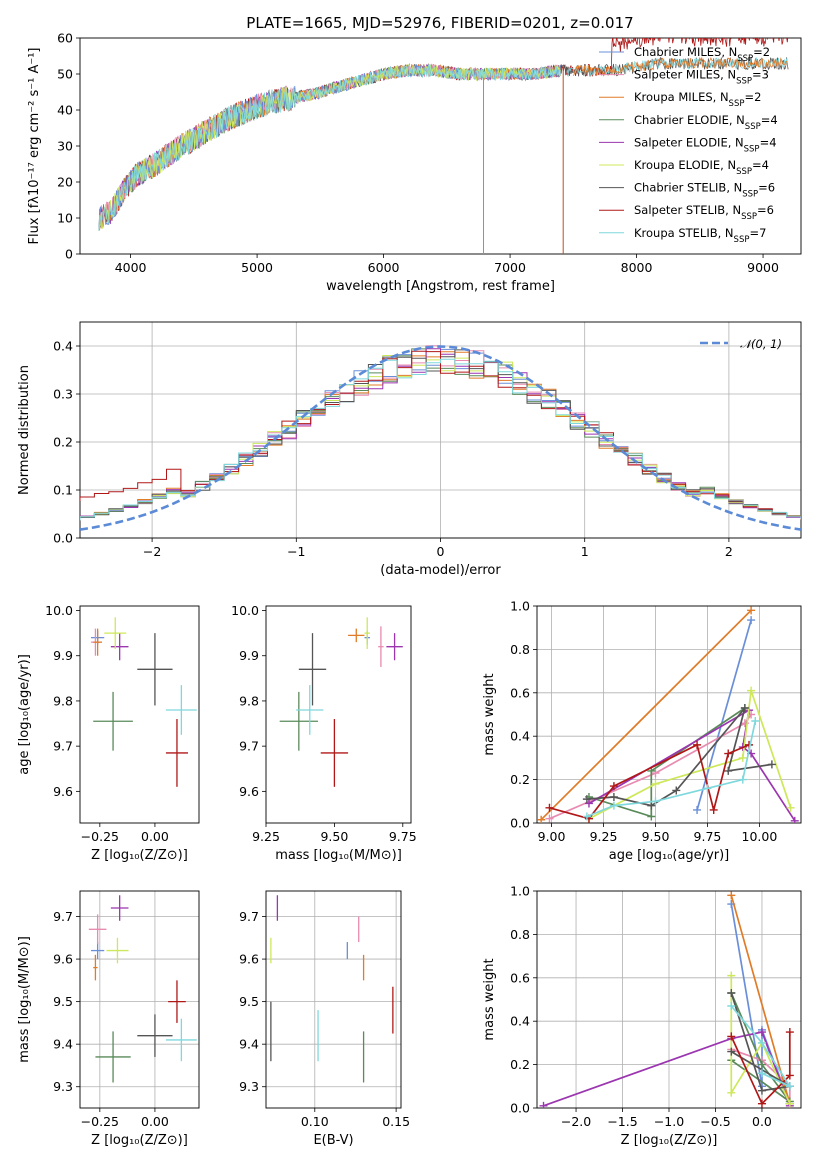  Describe the element at coordinates (762, 1121) in the screenshot. I see `x-tick-label: 0.0` at that location.